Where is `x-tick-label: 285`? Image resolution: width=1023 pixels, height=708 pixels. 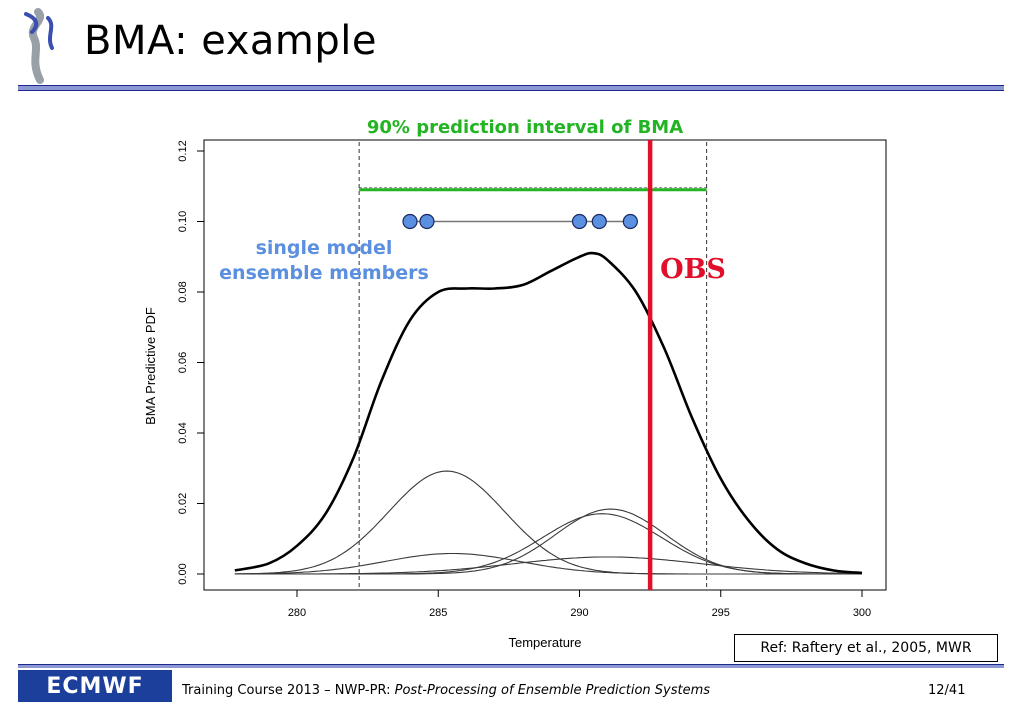
x-tick-label: 285 is located at coordinates (438, 613).